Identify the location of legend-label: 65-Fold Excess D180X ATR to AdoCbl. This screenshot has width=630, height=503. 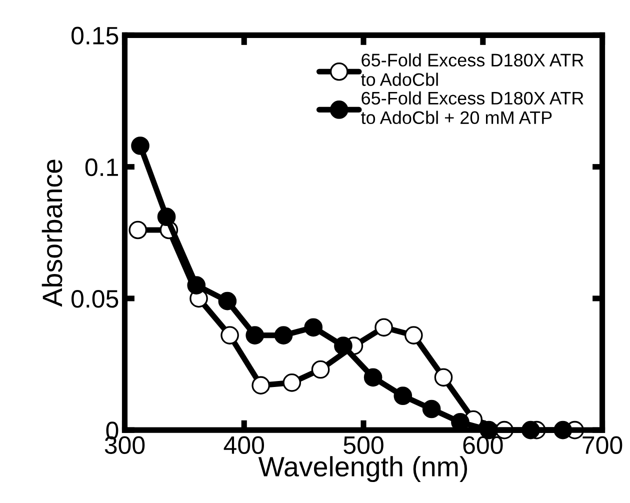
(472, 69).